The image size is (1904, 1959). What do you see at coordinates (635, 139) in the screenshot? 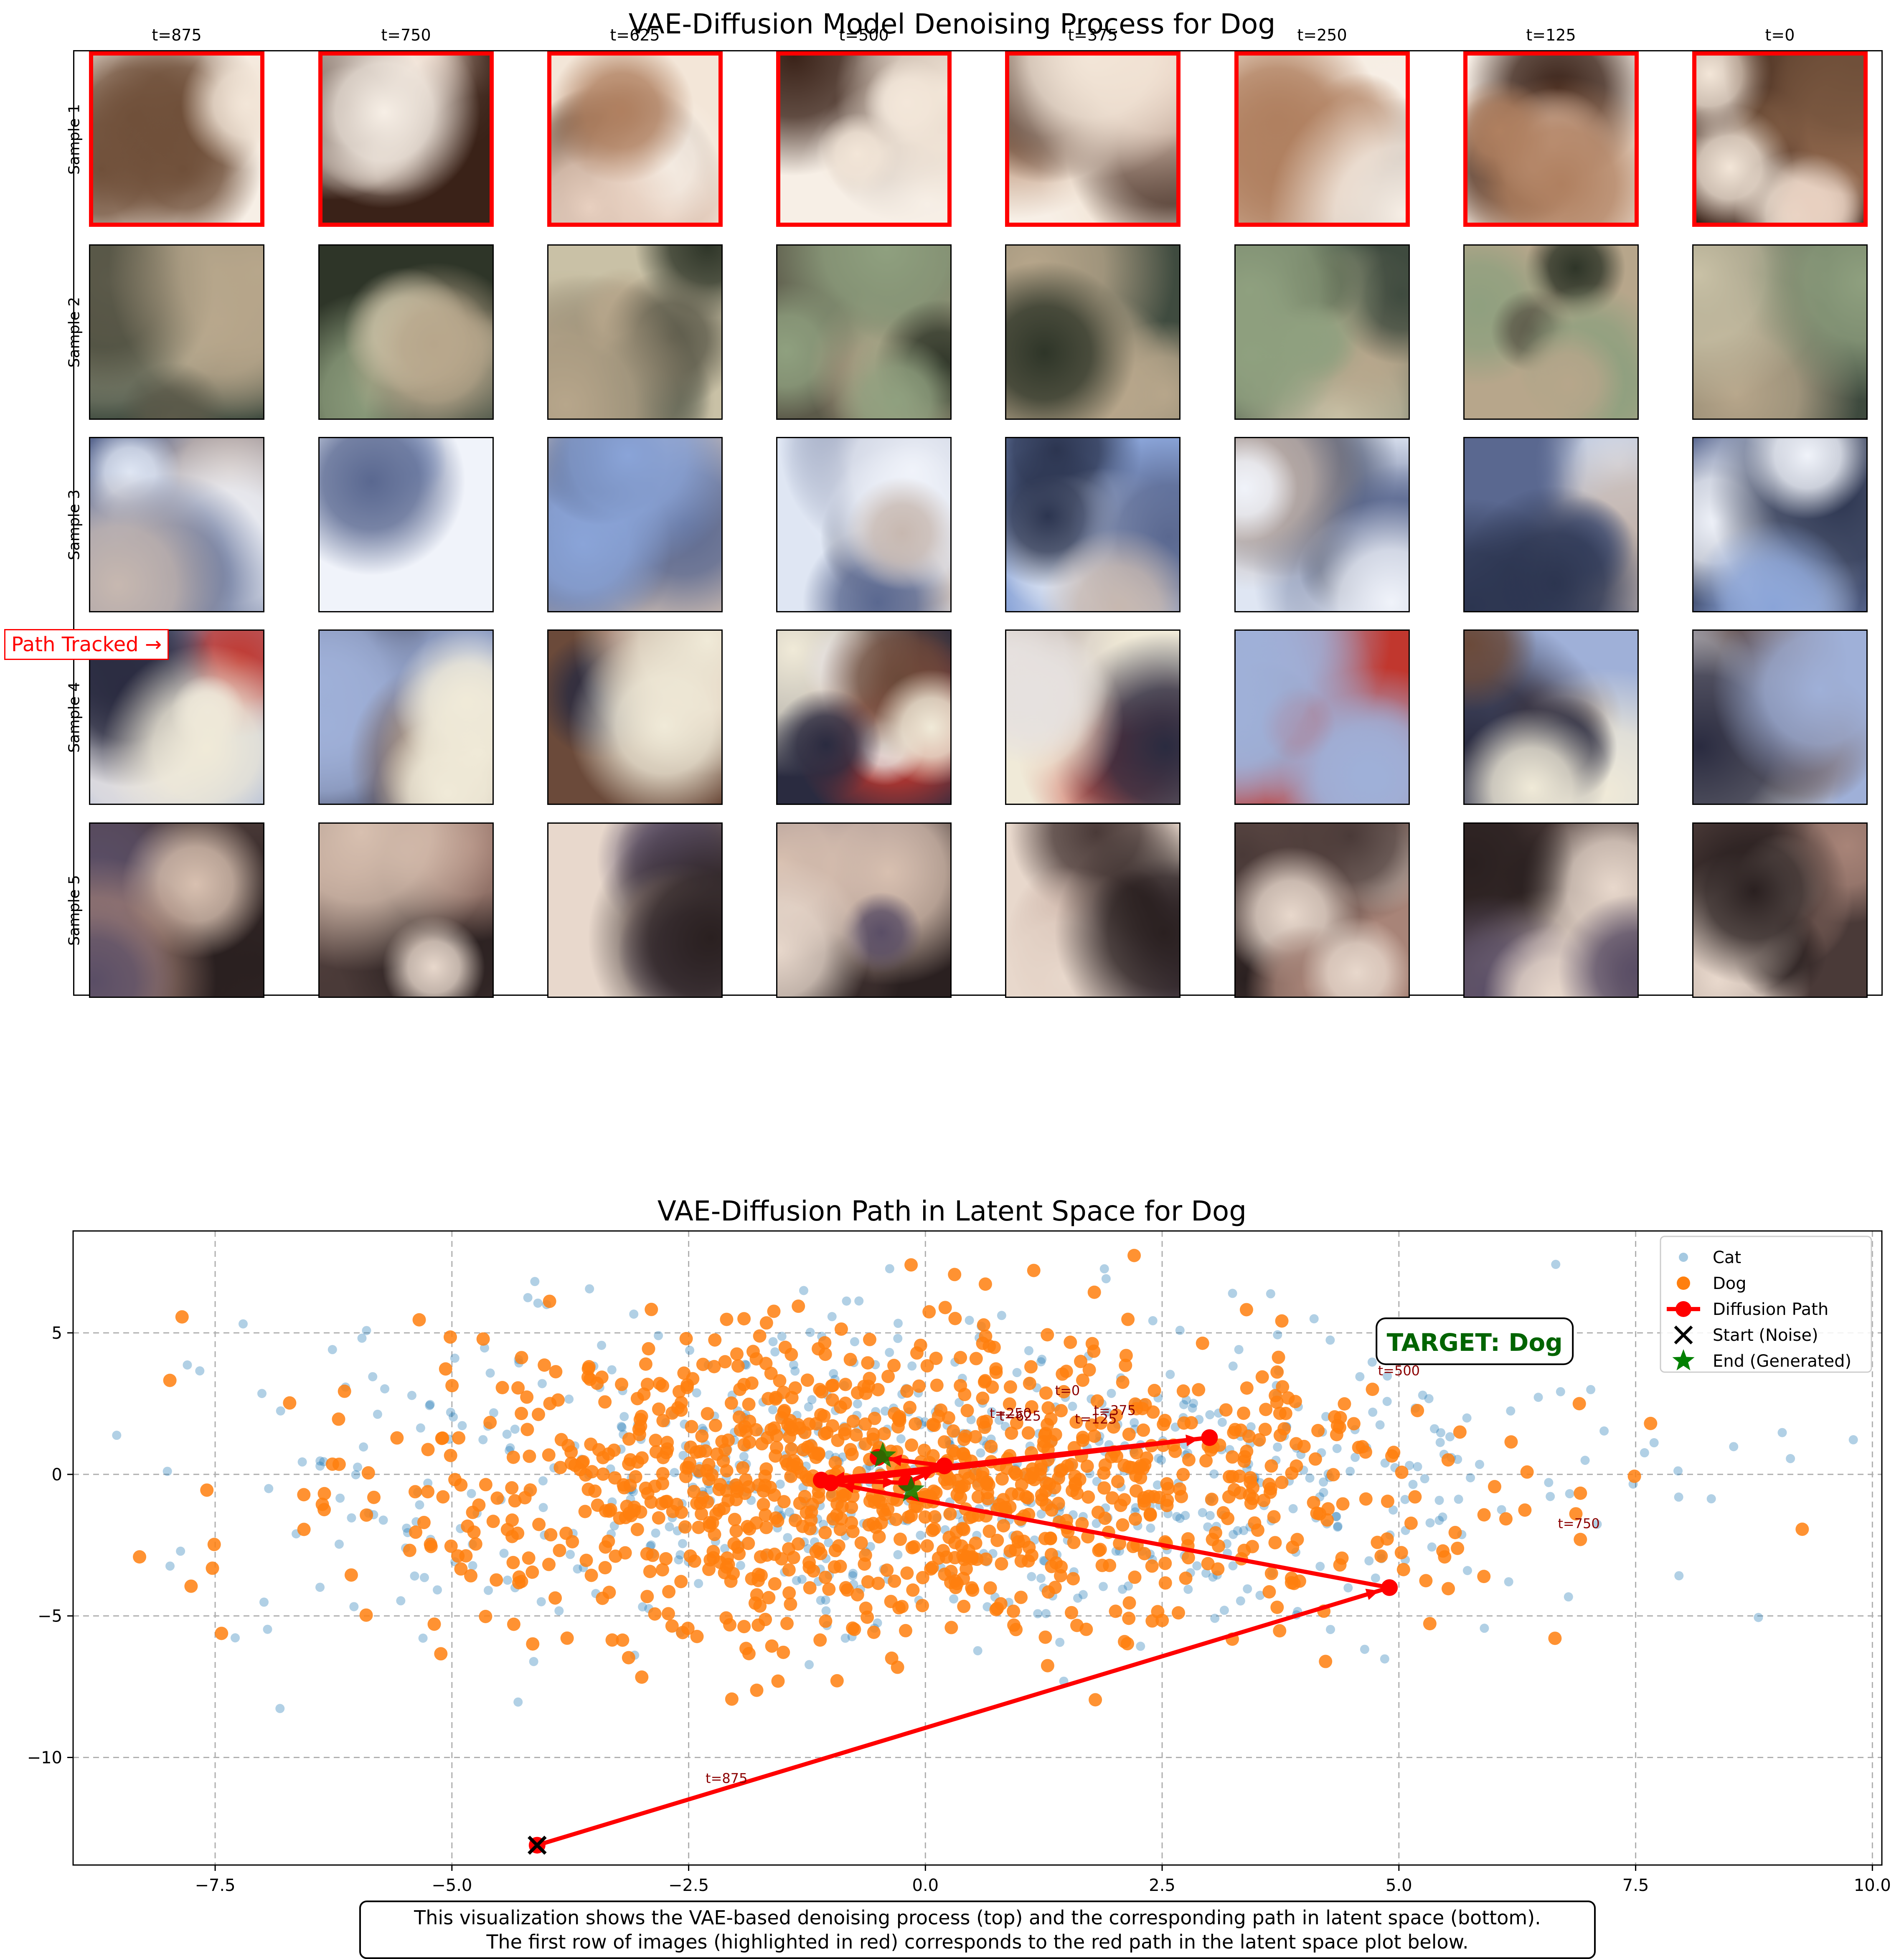
I see `generated-image-sample-1-t625` at bounding box center [635, 139].